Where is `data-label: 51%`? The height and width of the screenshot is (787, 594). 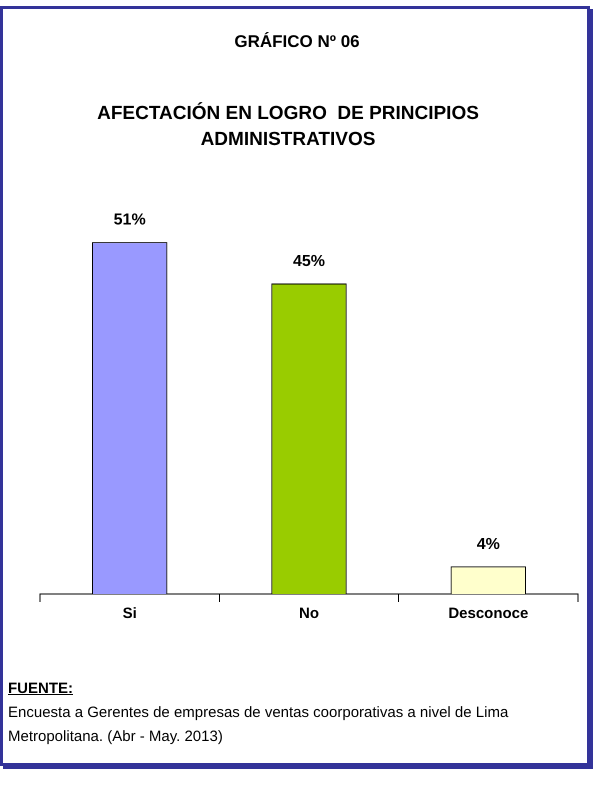 data-label: 51% is located at coordinates (130, 220).